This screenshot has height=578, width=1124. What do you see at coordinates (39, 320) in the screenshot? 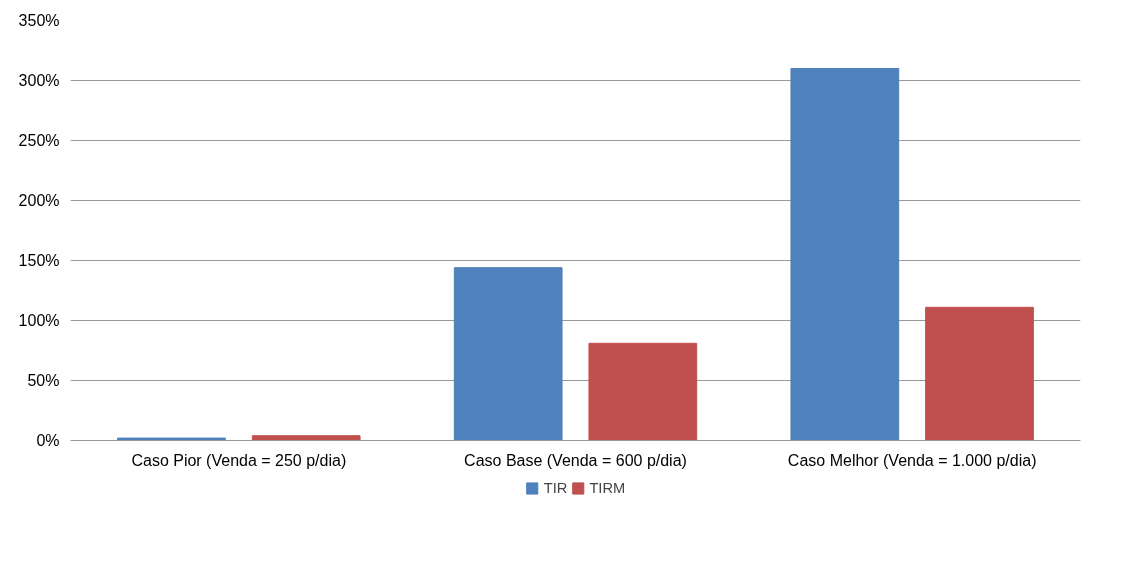
I see `y-tick-label: 100%` at bounding box center [39, 320].